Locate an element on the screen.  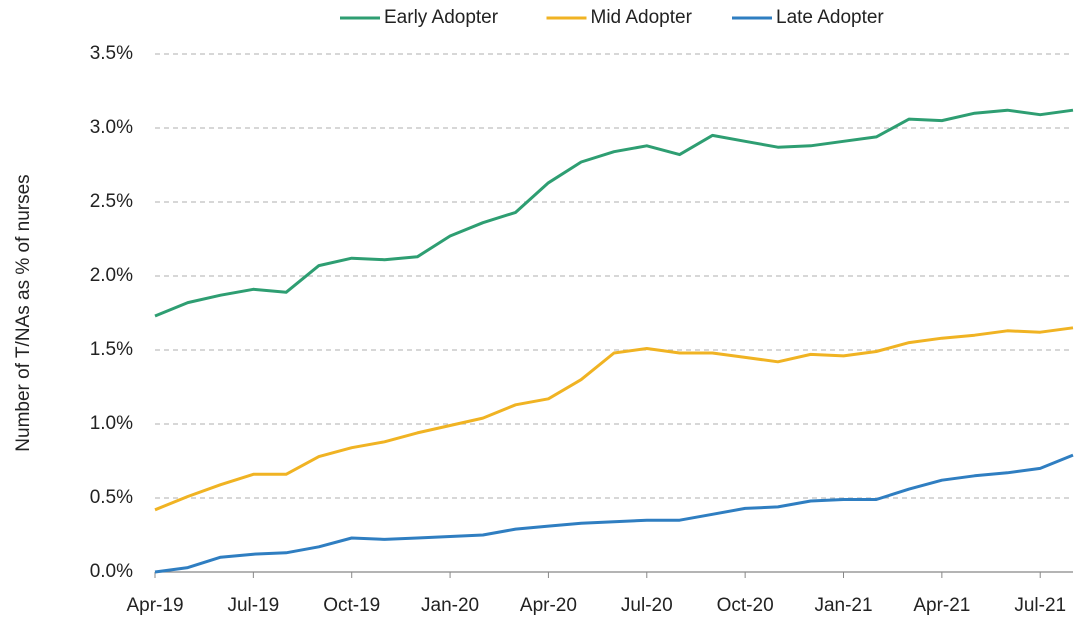
x-tick-label: Oct-19 is located at coordinates (351, 605).